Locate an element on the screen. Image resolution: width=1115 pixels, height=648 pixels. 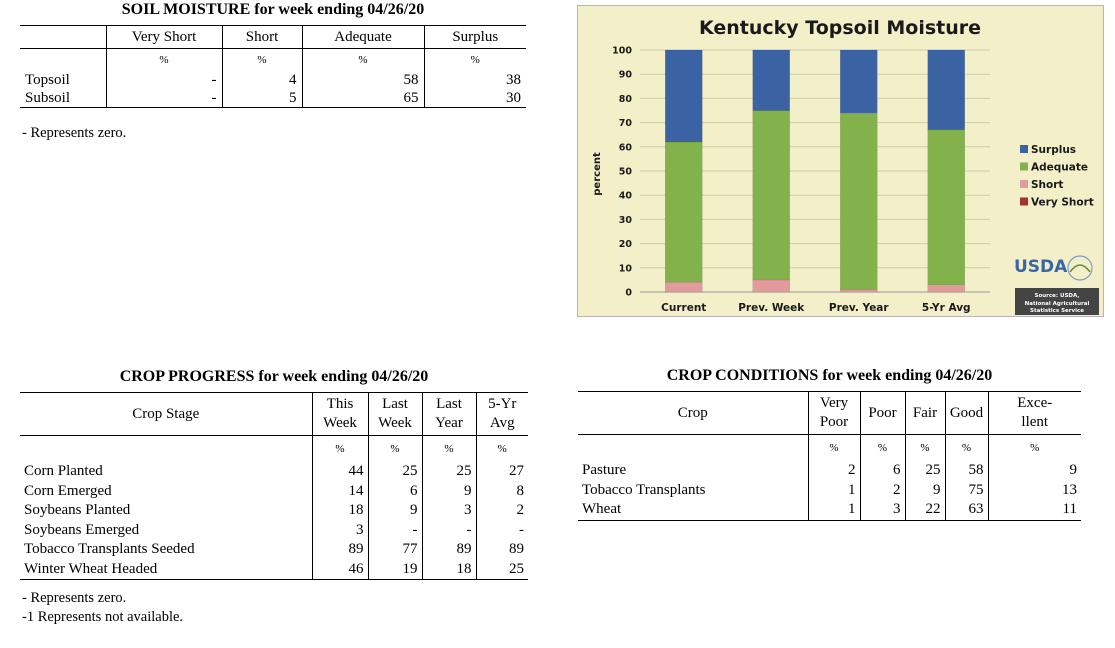
col-excellent: Exce-llent is located at coordinates (1034, 413).